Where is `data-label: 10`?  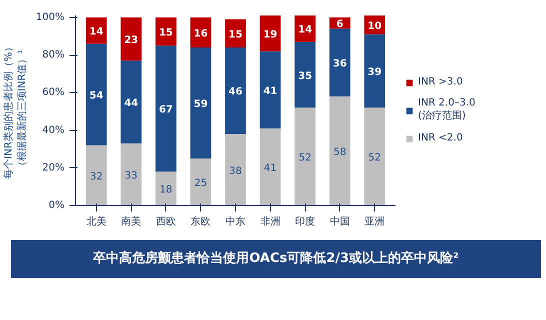 data-label: 10 is located at coordinates (375, 26).